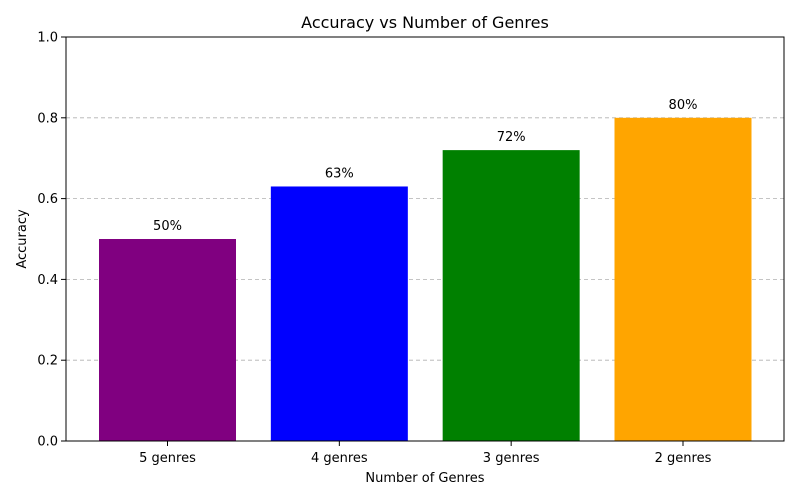 The height and width of the screenshot is (500, 800). What do you see at coordinates (683, 458) in the screenshot?
I see `x-tick-label: 2 genres` at bounding box center [683, 458].